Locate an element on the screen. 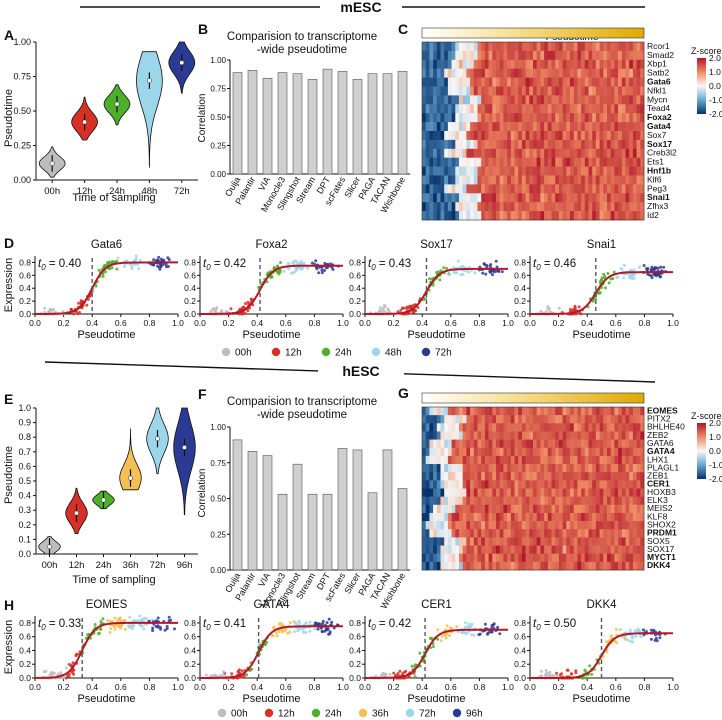 The image size is (722, 720). x-tick-label: 1.0 is located at coordinates (178, 687).